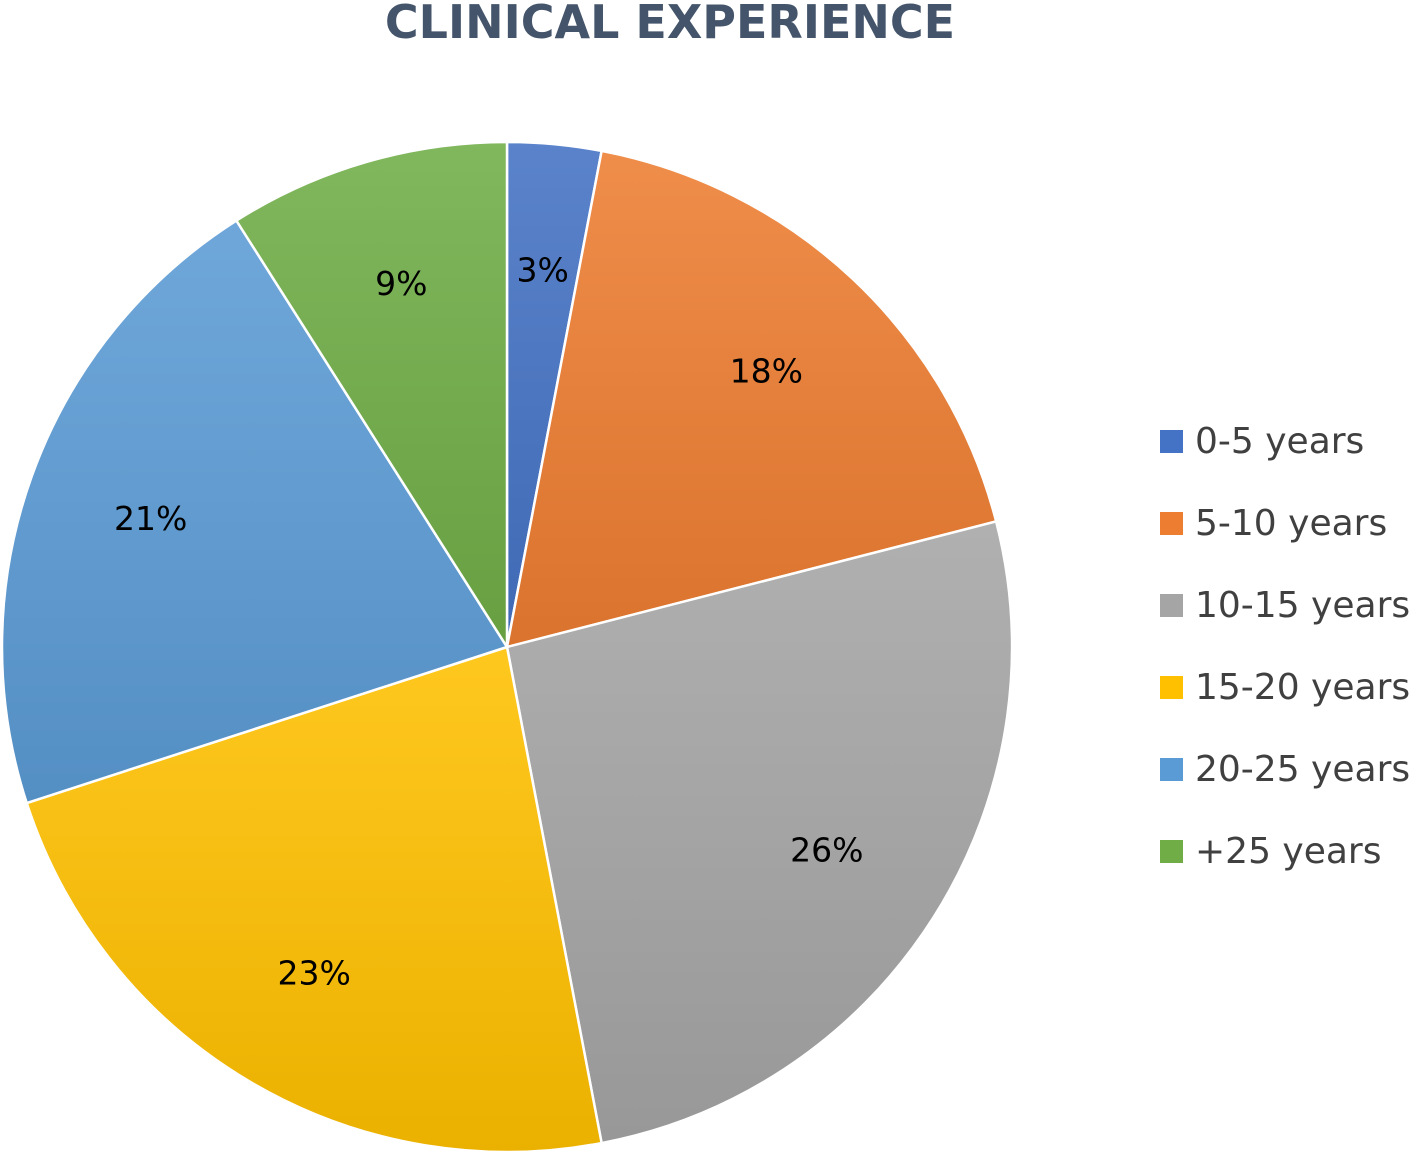  I want to click on legend-label-plus-25-years: +25 years, so click(1288, 851).